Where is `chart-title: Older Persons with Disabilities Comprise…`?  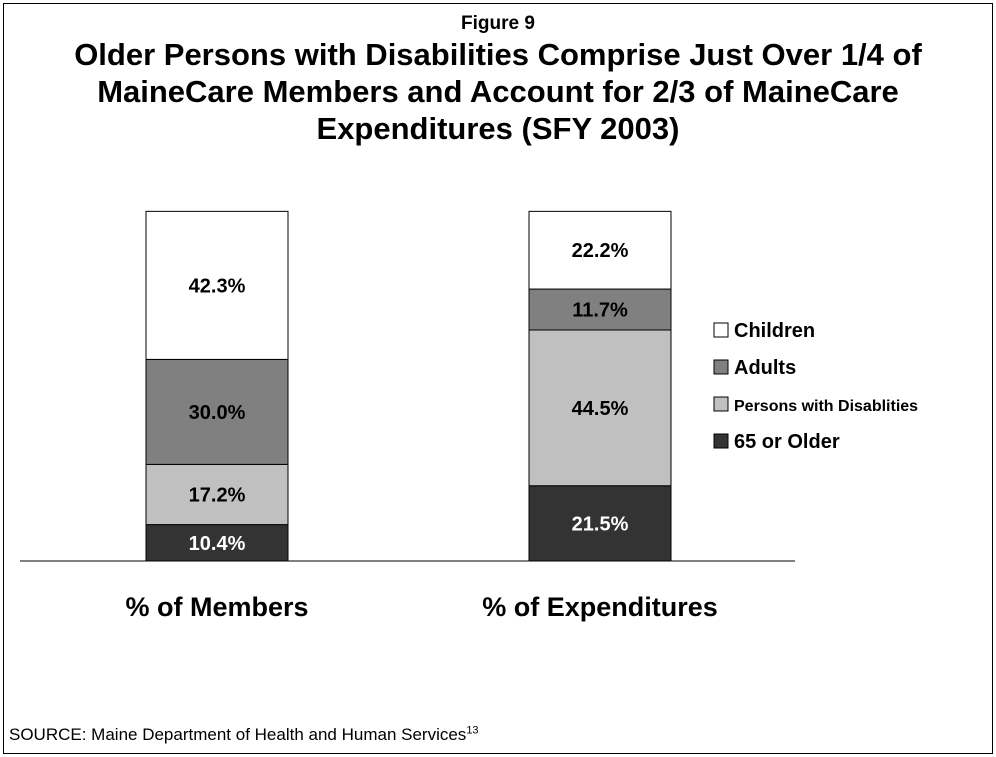 chart-title: Older Persons with Disabilities Comprise… is located at coordinates (498, 91).